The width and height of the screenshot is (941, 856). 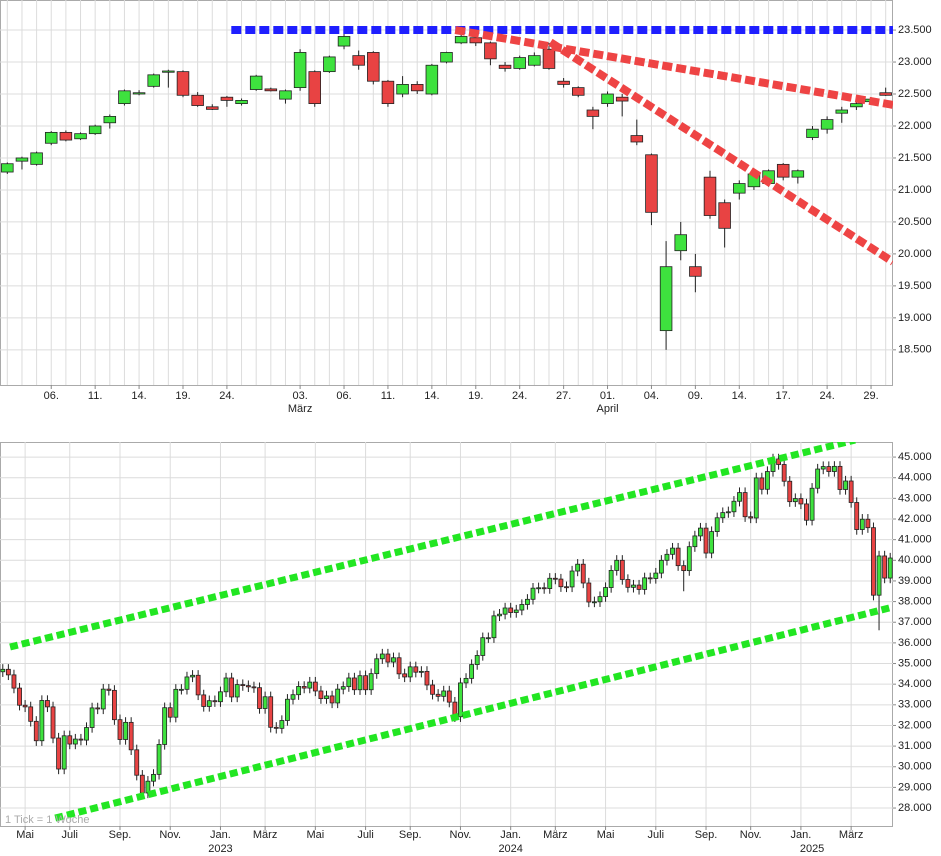 I want to click on x-group-label: 2023, so click(x=220, y=849).